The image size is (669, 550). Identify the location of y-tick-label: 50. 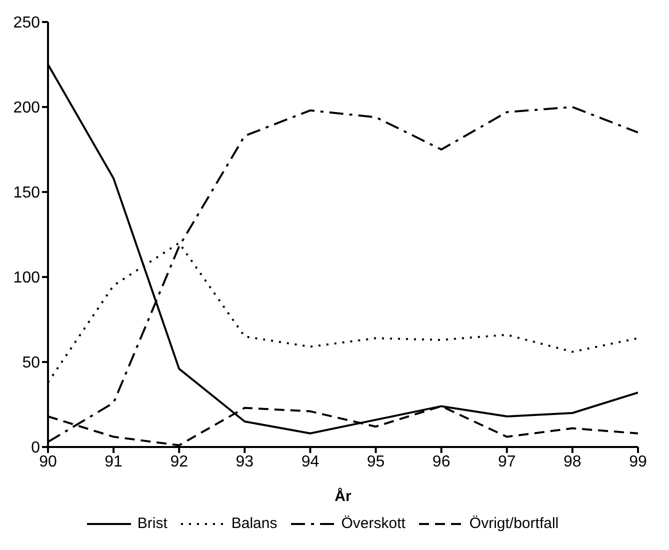
(31, 363).